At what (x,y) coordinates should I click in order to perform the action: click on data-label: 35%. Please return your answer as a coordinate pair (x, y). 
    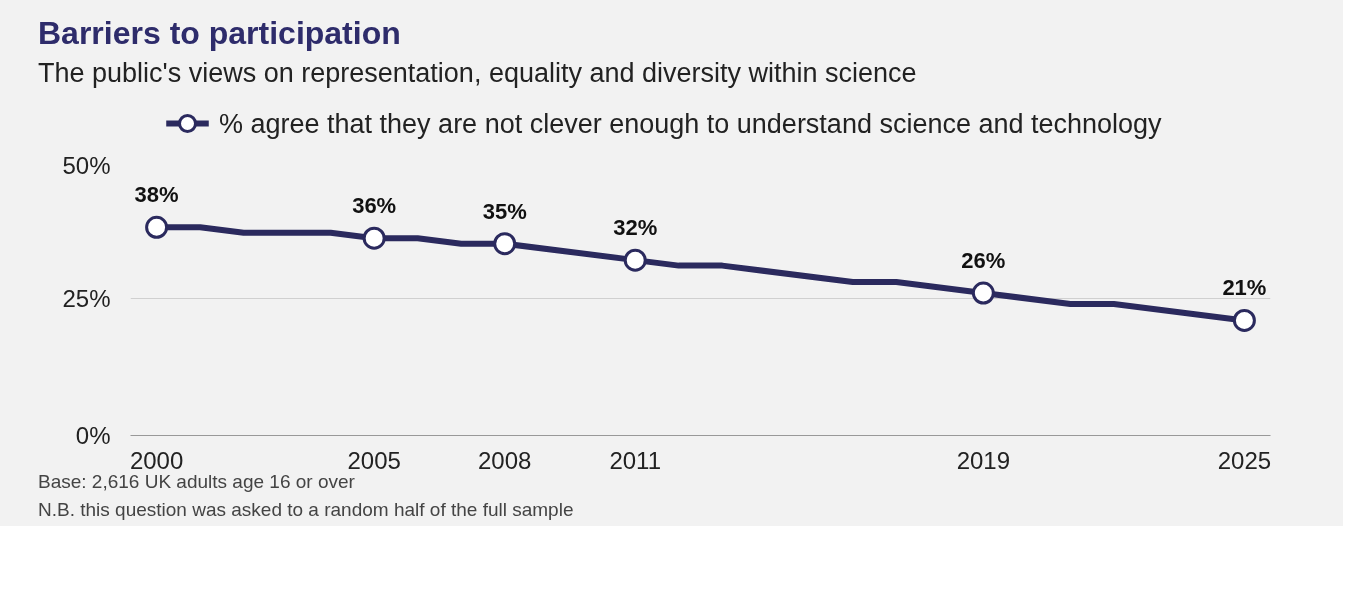
    Looking at the image, I should click on (504, 211).